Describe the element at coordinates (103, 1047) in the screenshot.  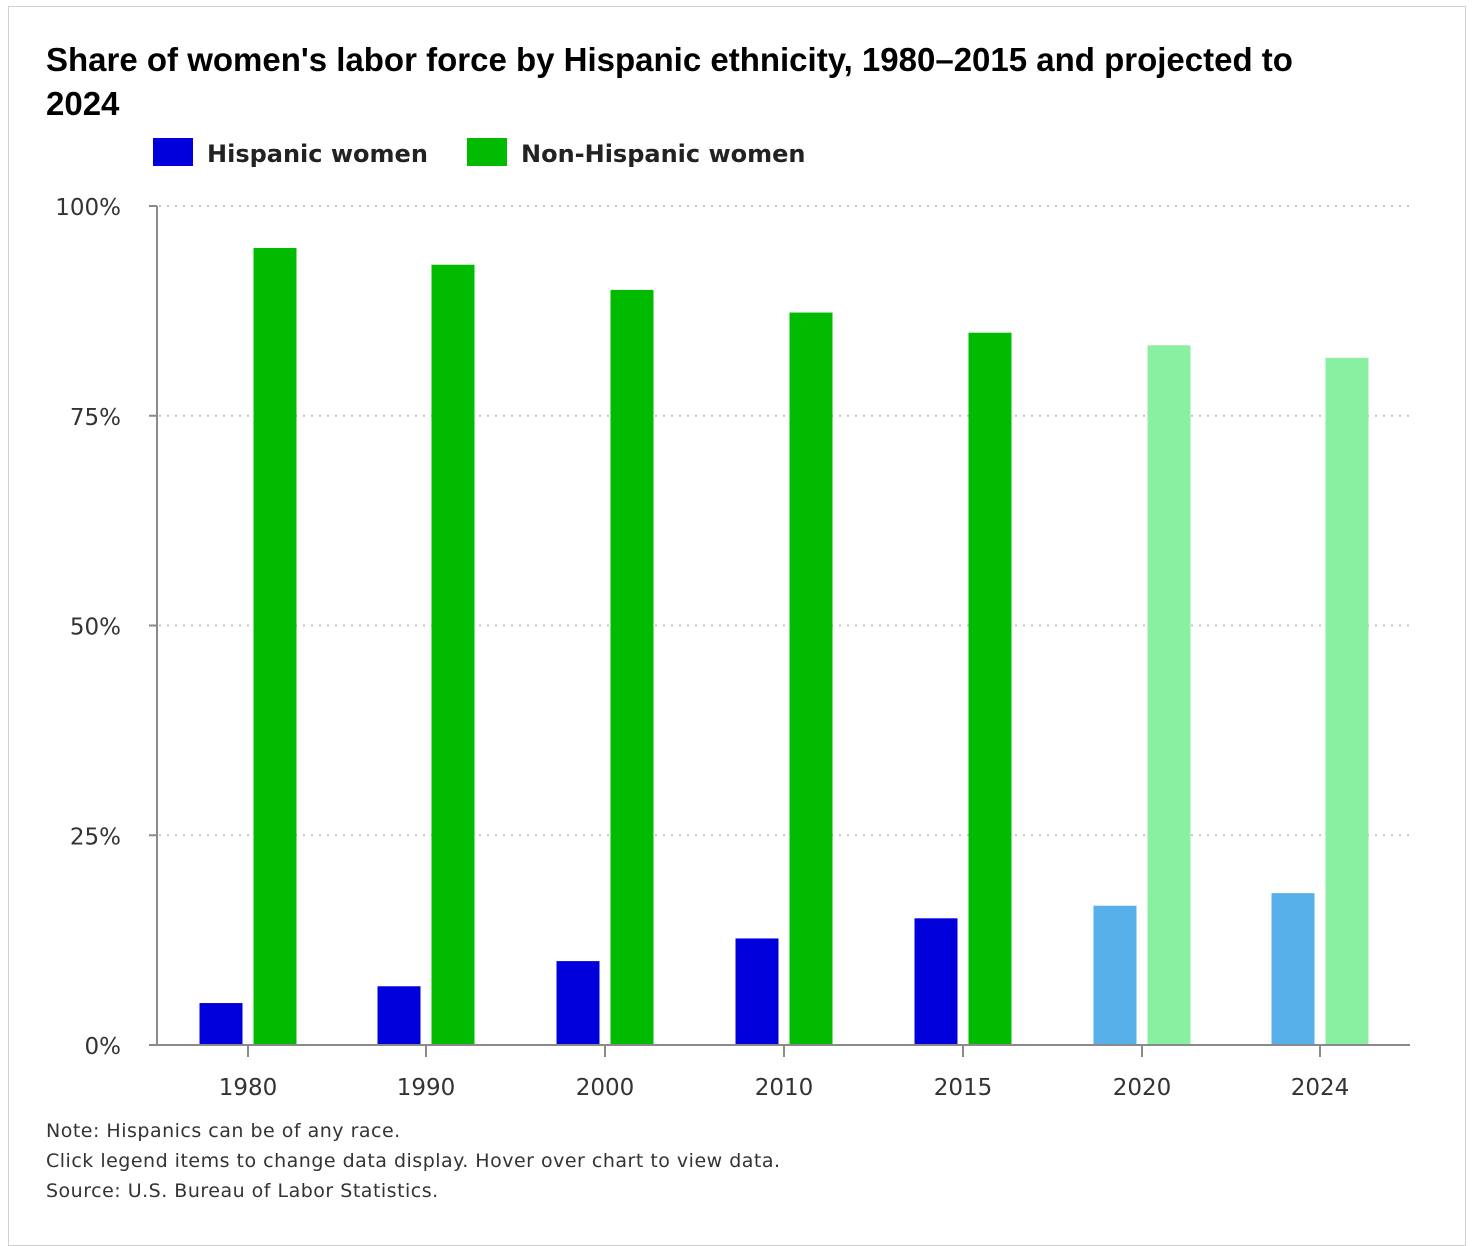
I see `y-tick-label-0: 0%` at that location.